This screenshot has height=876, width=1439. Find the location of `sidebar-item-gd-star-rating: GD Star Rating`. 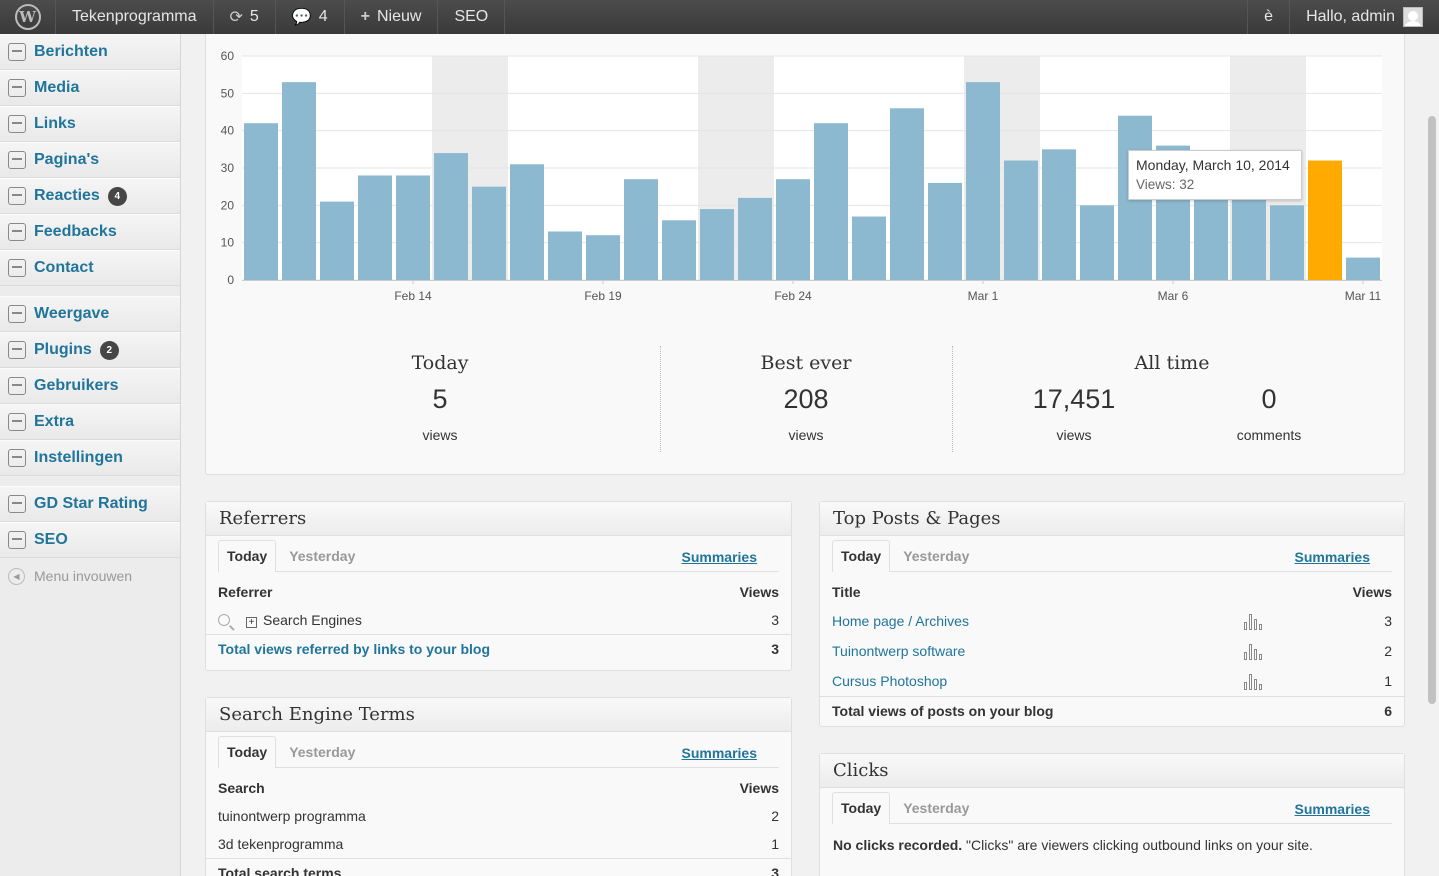

sidebar-item-gd-star-rating: GD Star Rating is located at coordinates (90, 504).